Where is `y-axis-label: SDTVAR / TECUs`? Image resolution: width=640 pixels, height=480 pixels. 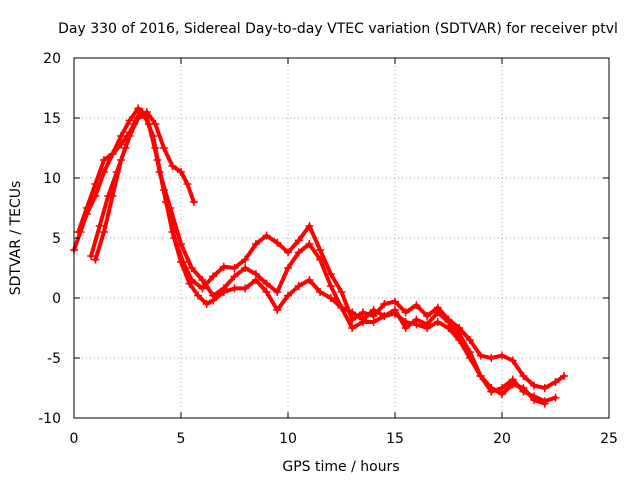 y-axis-label: SDTVAR / TECUs is located at coordinates (16, 238).